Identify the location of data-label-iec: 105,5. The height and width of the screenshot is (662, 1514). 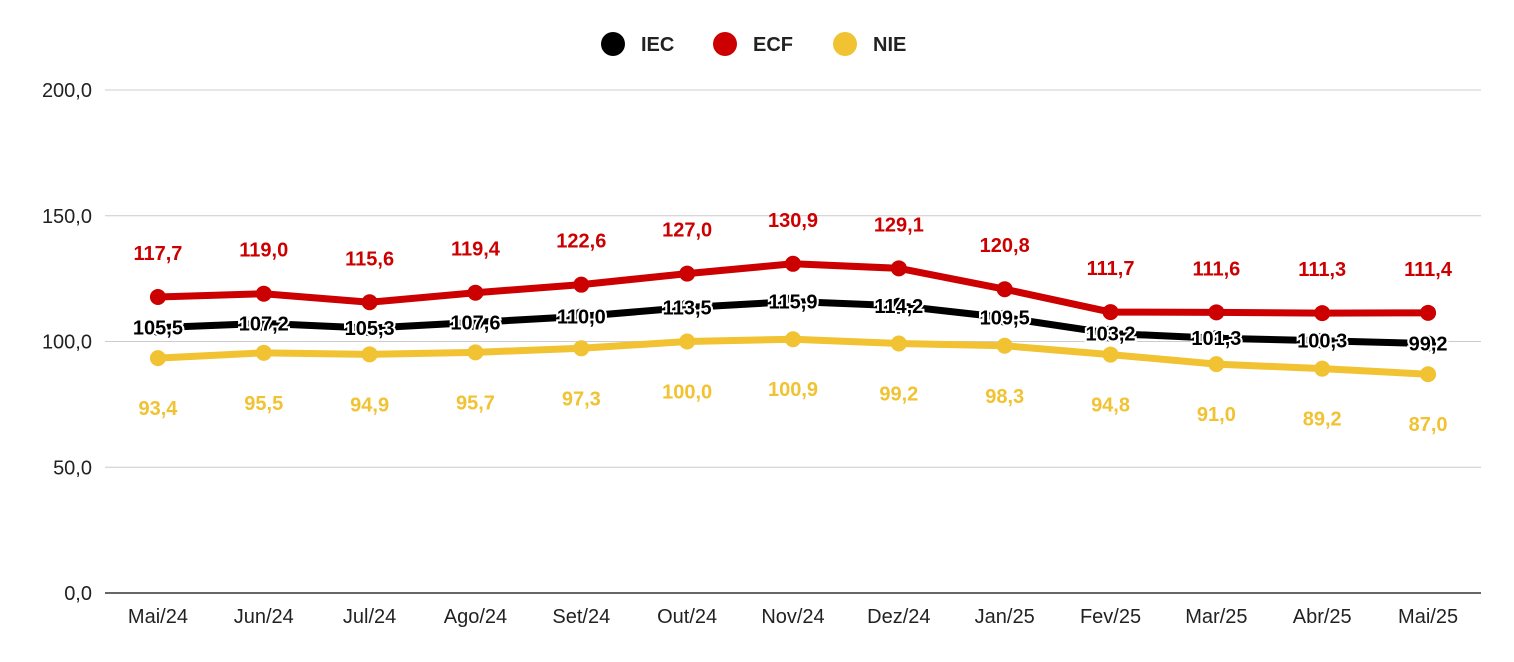
(158, 329).